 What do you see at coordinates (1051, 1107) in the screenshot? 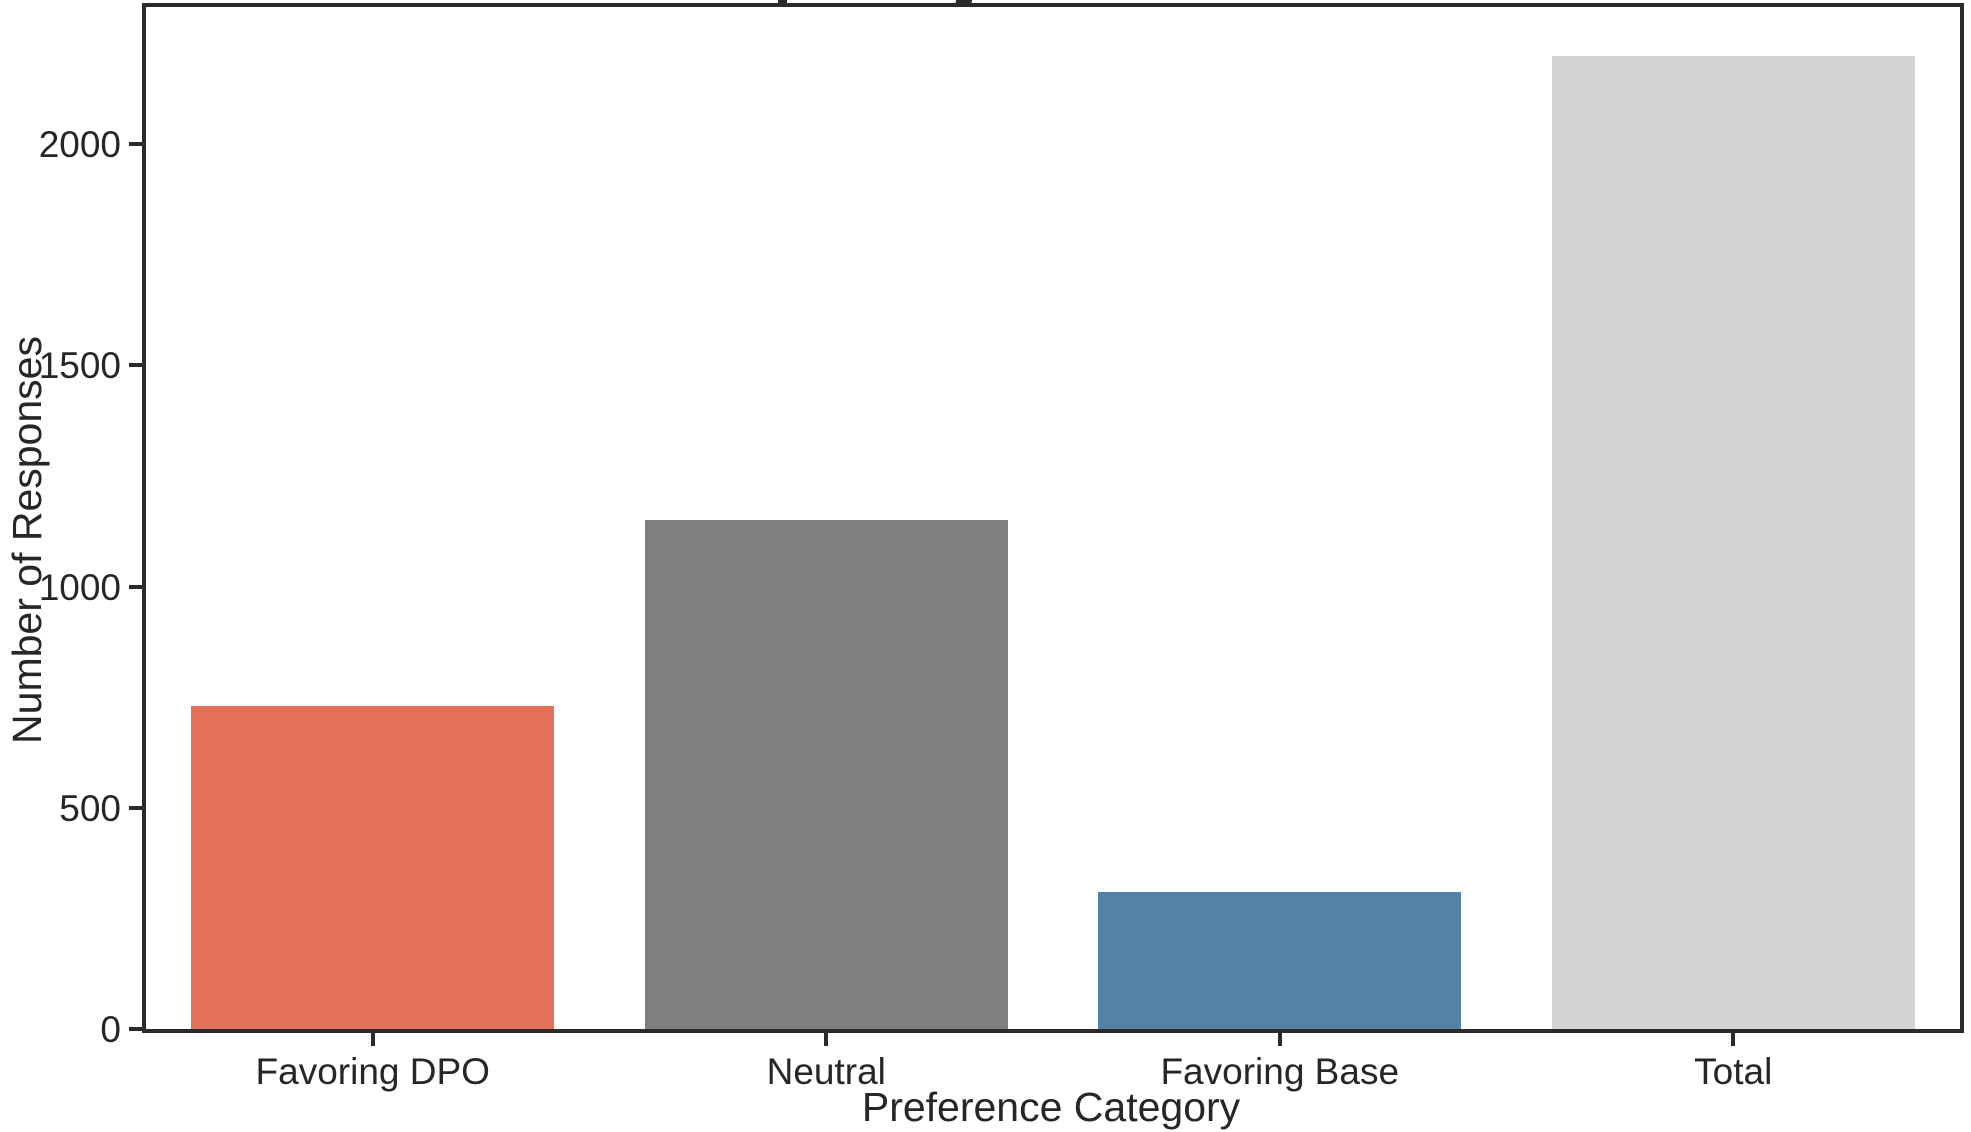
I see `x-axis-label: Preference Category` at bounding box center [1051, 1107].